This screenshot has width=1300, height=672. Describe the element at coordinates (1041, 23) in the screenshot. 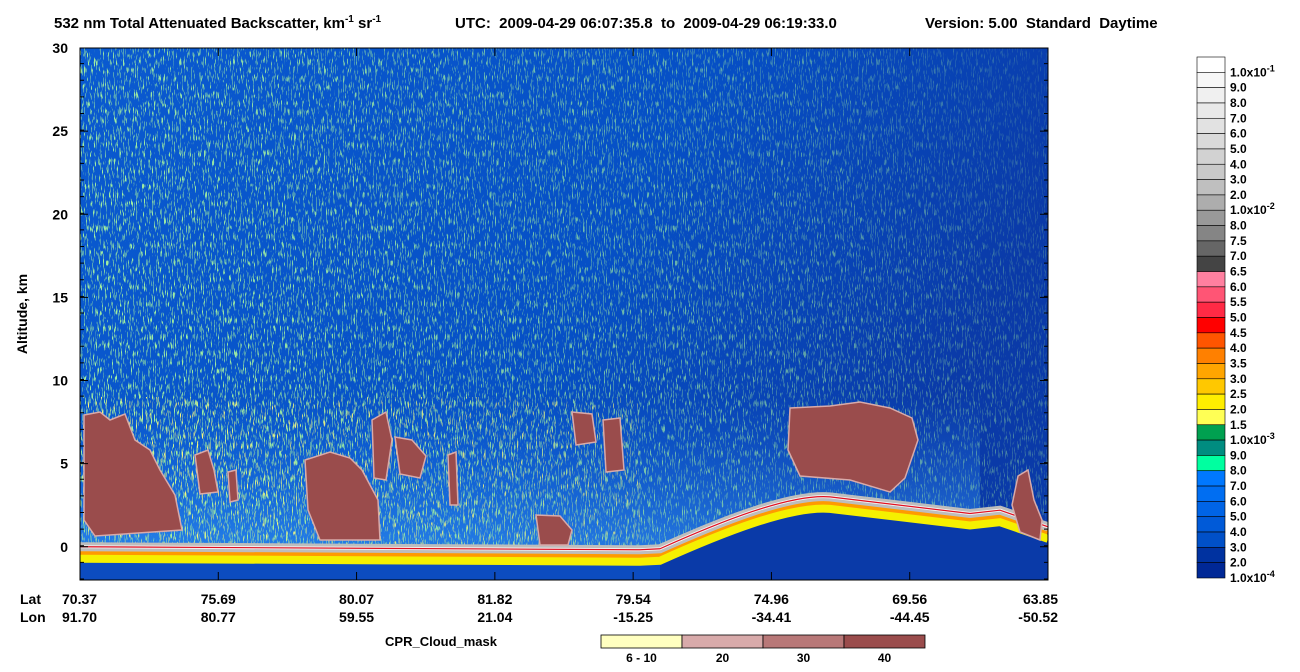

I see `version: Version: 5.00 Standard Daytime` at that location.